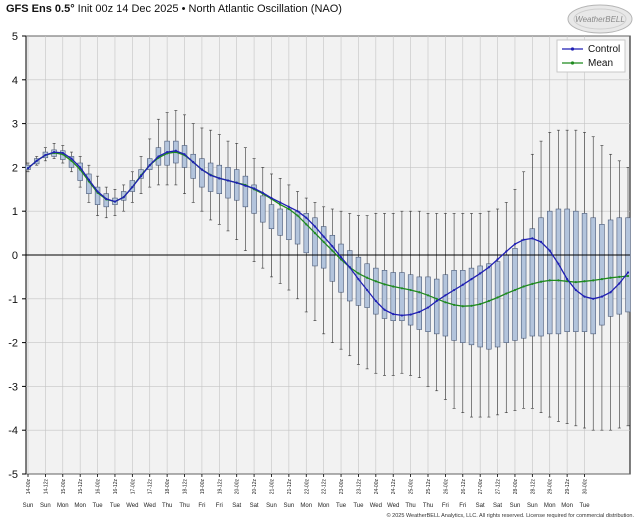 This screenshot has height=525, width=640. What do you see at coordinates (464, 487) in the screenshot?
I see `x-tick-label: 26-12z` at bounding box center [464, 487].